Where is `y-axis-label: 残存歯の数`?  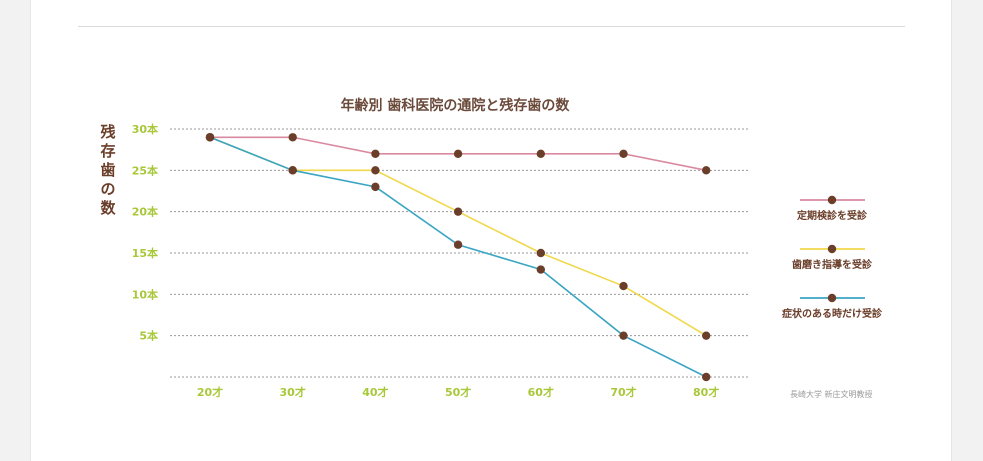 y-axis-label: 残存歯の数 is located at coordinates (108, 170).